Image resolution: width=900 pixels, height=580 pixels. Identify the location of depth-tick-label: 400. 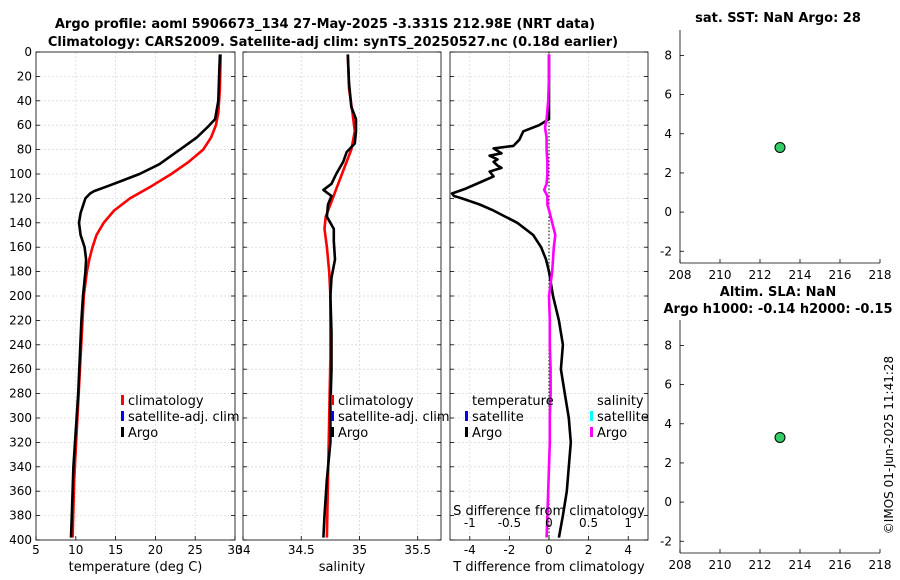
(20, 540).